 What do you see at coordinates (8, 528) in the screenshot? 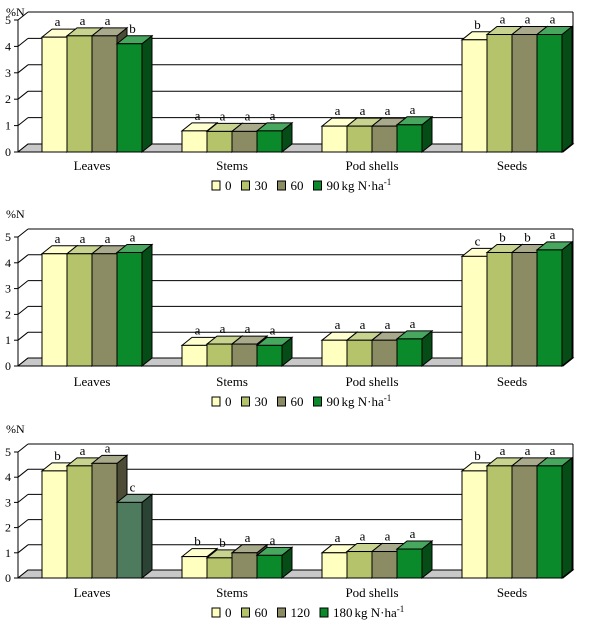
I see `y-tick-label: 2` at bounding box center [8, 528].